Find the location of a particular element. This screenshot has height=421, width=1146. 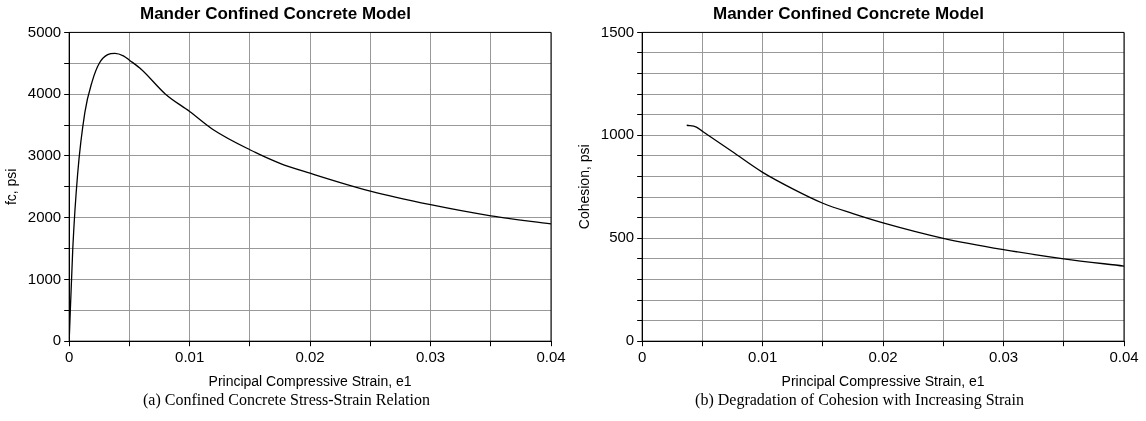

y-axis-title: fc, psi is located at coordinates (11, 187).